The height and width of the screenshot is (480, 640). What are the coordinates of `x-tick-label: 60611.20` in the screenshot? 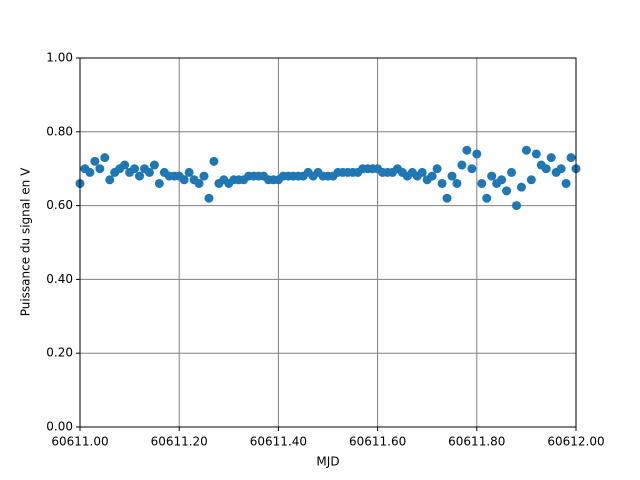 It's located at (179, 442).